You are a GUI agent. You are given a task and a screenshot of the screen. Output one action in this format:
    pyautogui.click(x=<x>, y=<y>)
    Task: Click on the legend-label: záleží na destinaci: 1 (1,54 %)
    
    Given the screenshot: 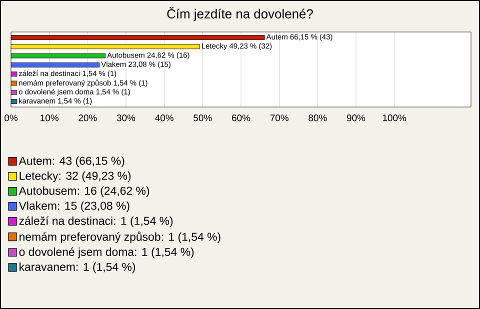 What is the action you would take?
    pyautogui.click(x=96, y=222)
    